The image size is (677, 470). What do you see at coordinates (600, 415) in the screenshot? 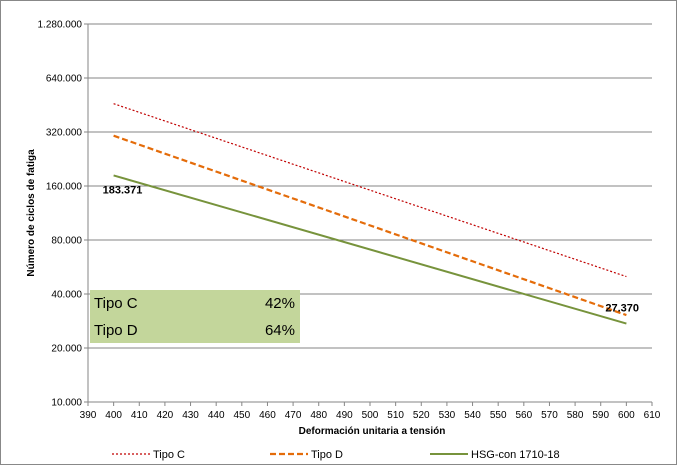
I see `x-tick-label: 590` at bounding box center [600, 415].